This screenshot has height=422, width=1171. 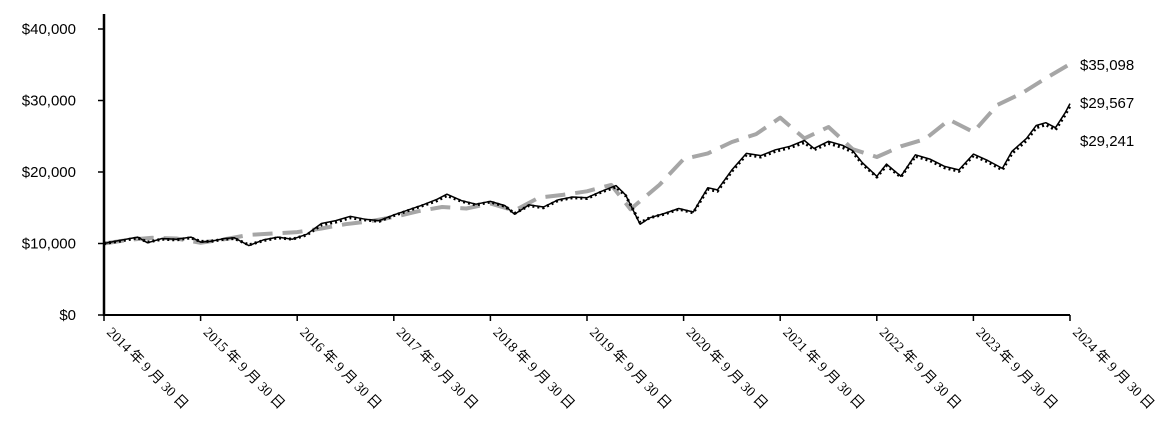 What do you see at coordinates (1107, 141) in the screenshot?
I see `end-label-dotted-series: $29,241` at bounding box center [1107, 141].